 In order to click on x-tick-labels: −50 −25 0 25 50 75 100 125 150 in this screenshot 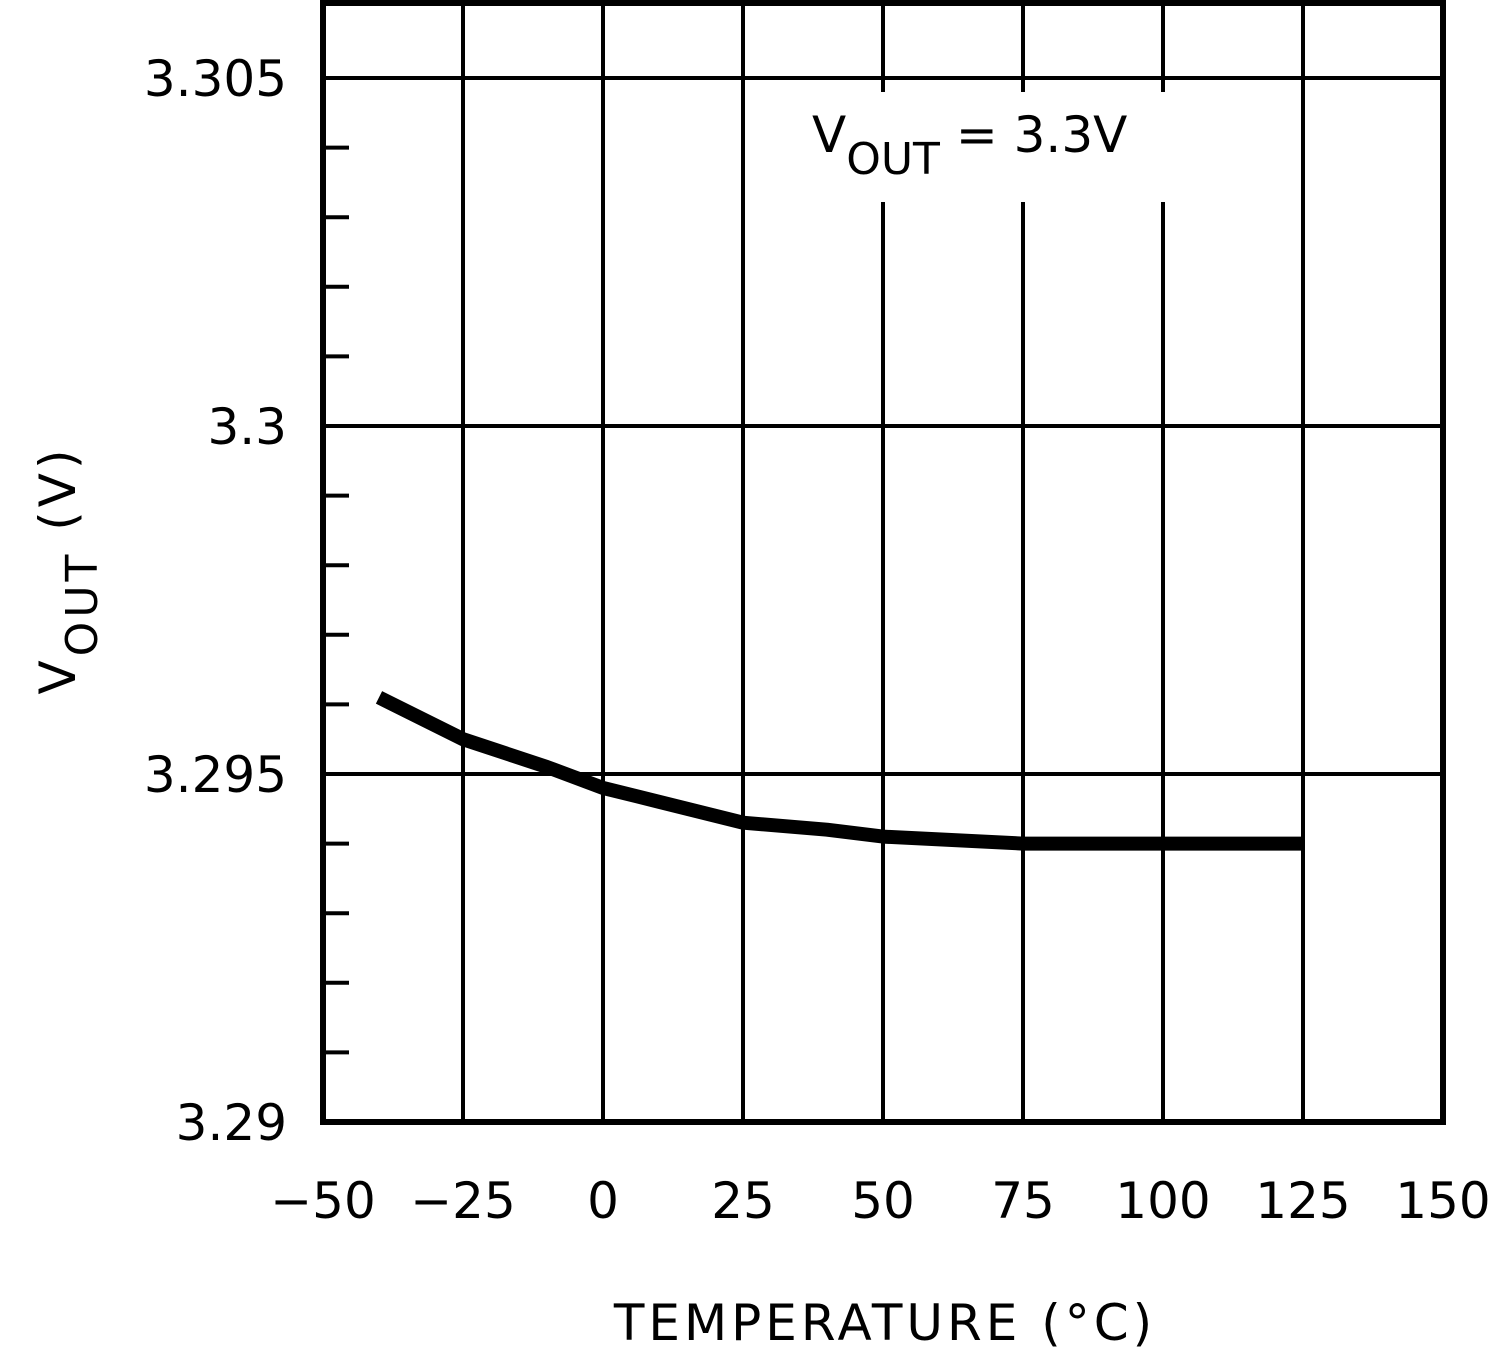, I will do `click(879, 1201)`.